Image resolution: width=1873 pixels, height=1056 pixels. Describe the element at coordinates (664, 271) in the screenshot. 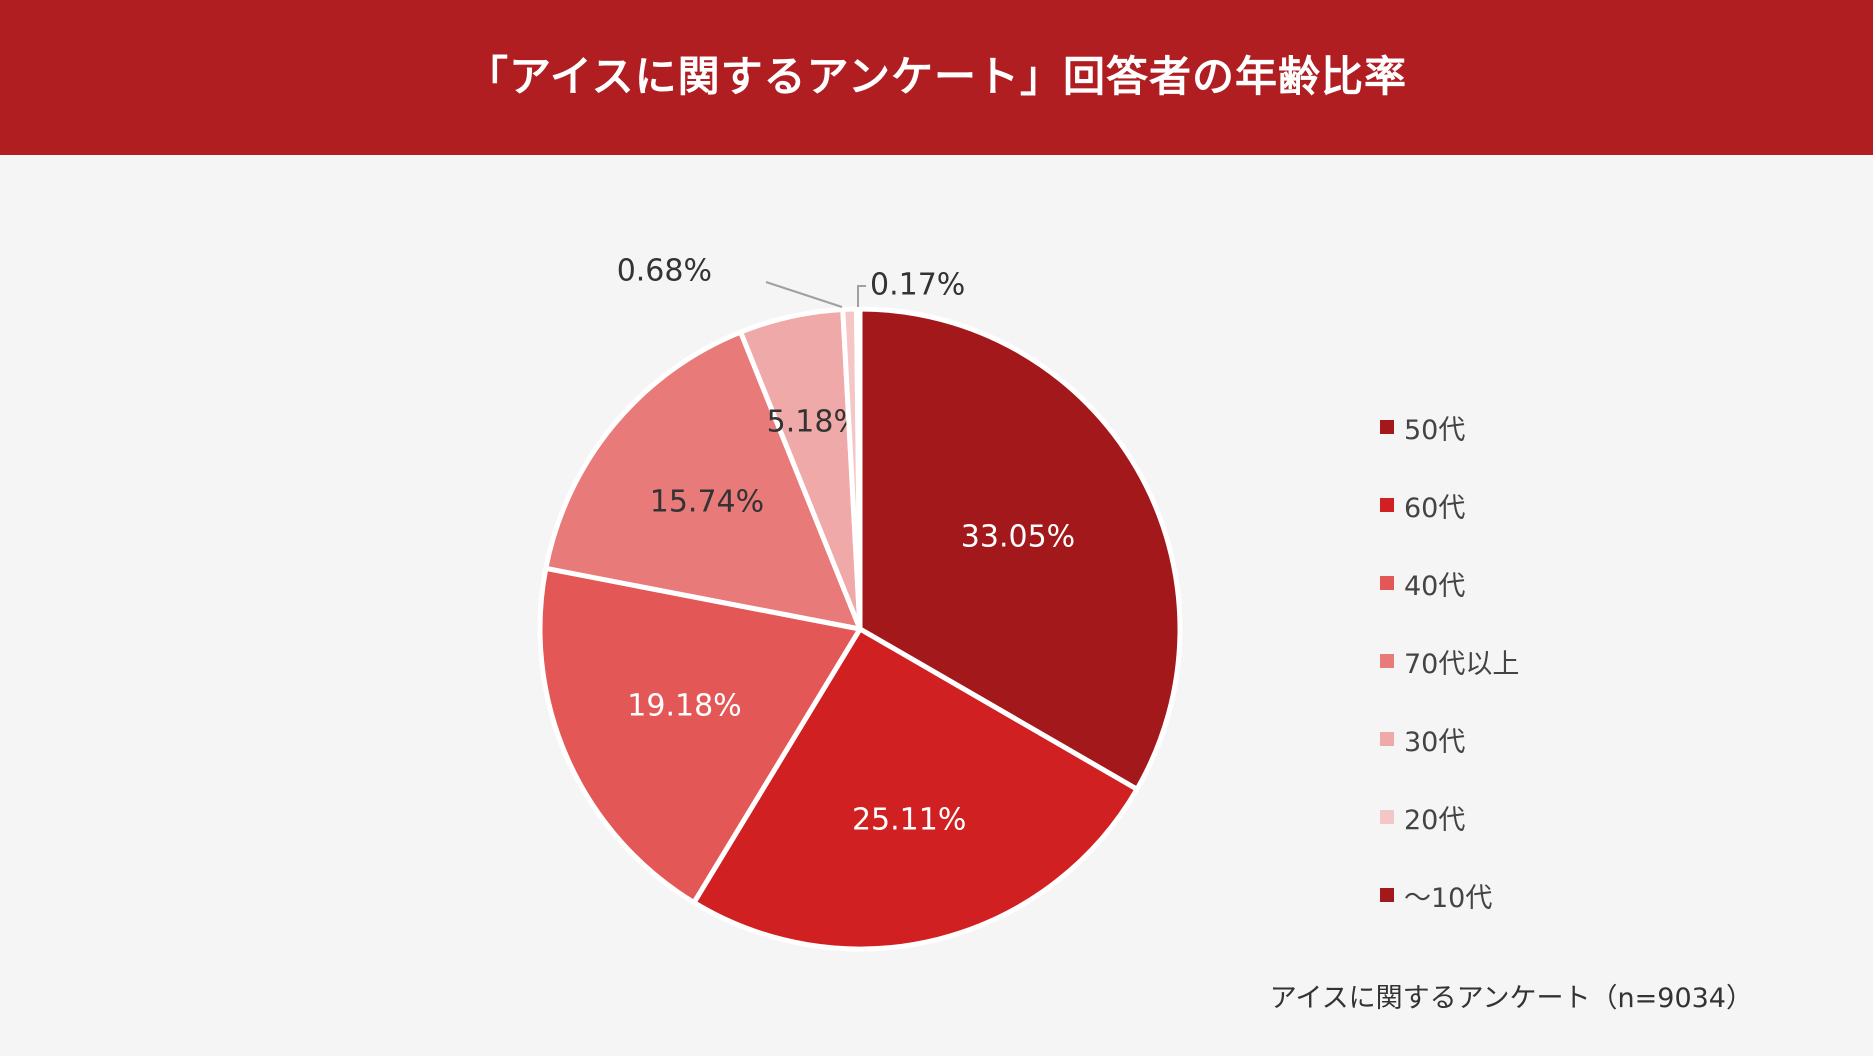

I see `slice-data-label: 0.68%` at that location.